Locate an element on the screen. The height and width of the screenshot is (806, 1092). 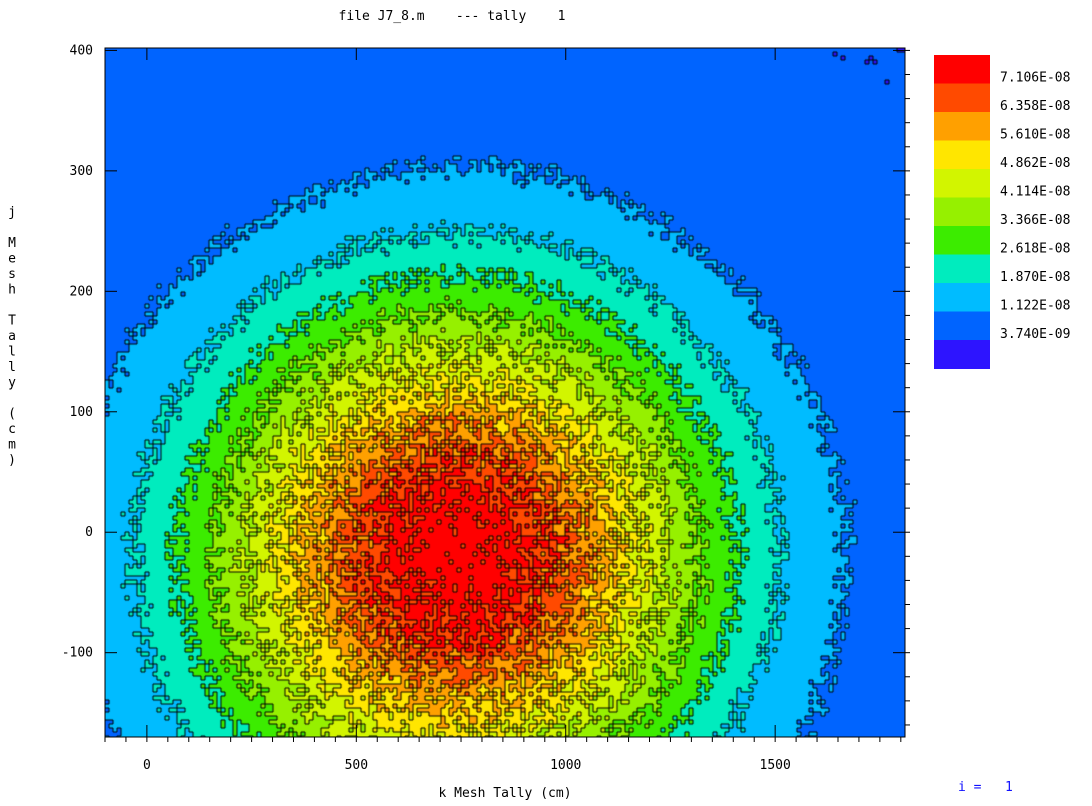
y-axis-label-char: j is located at coordinates (12, 212).